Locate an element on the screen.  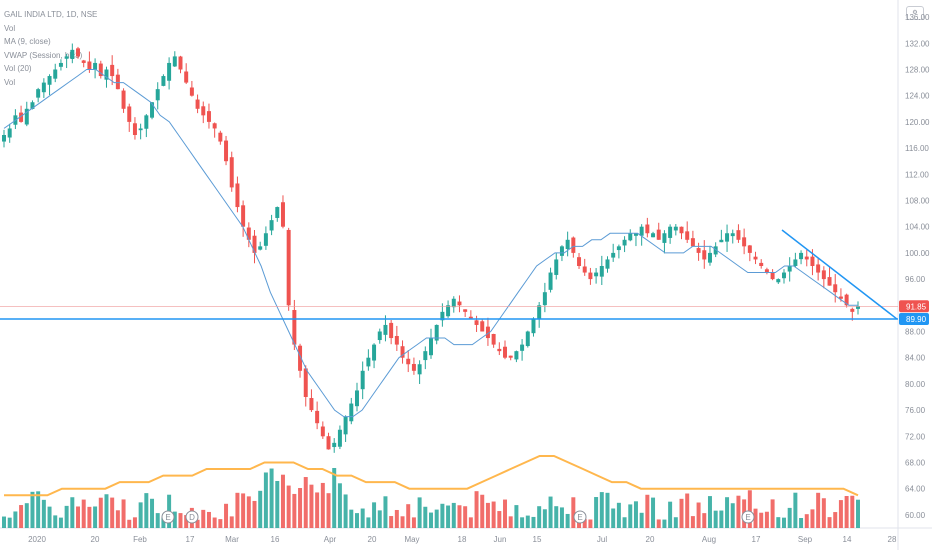
legend-vol-2: Vol is located at coordinates (10, 82).